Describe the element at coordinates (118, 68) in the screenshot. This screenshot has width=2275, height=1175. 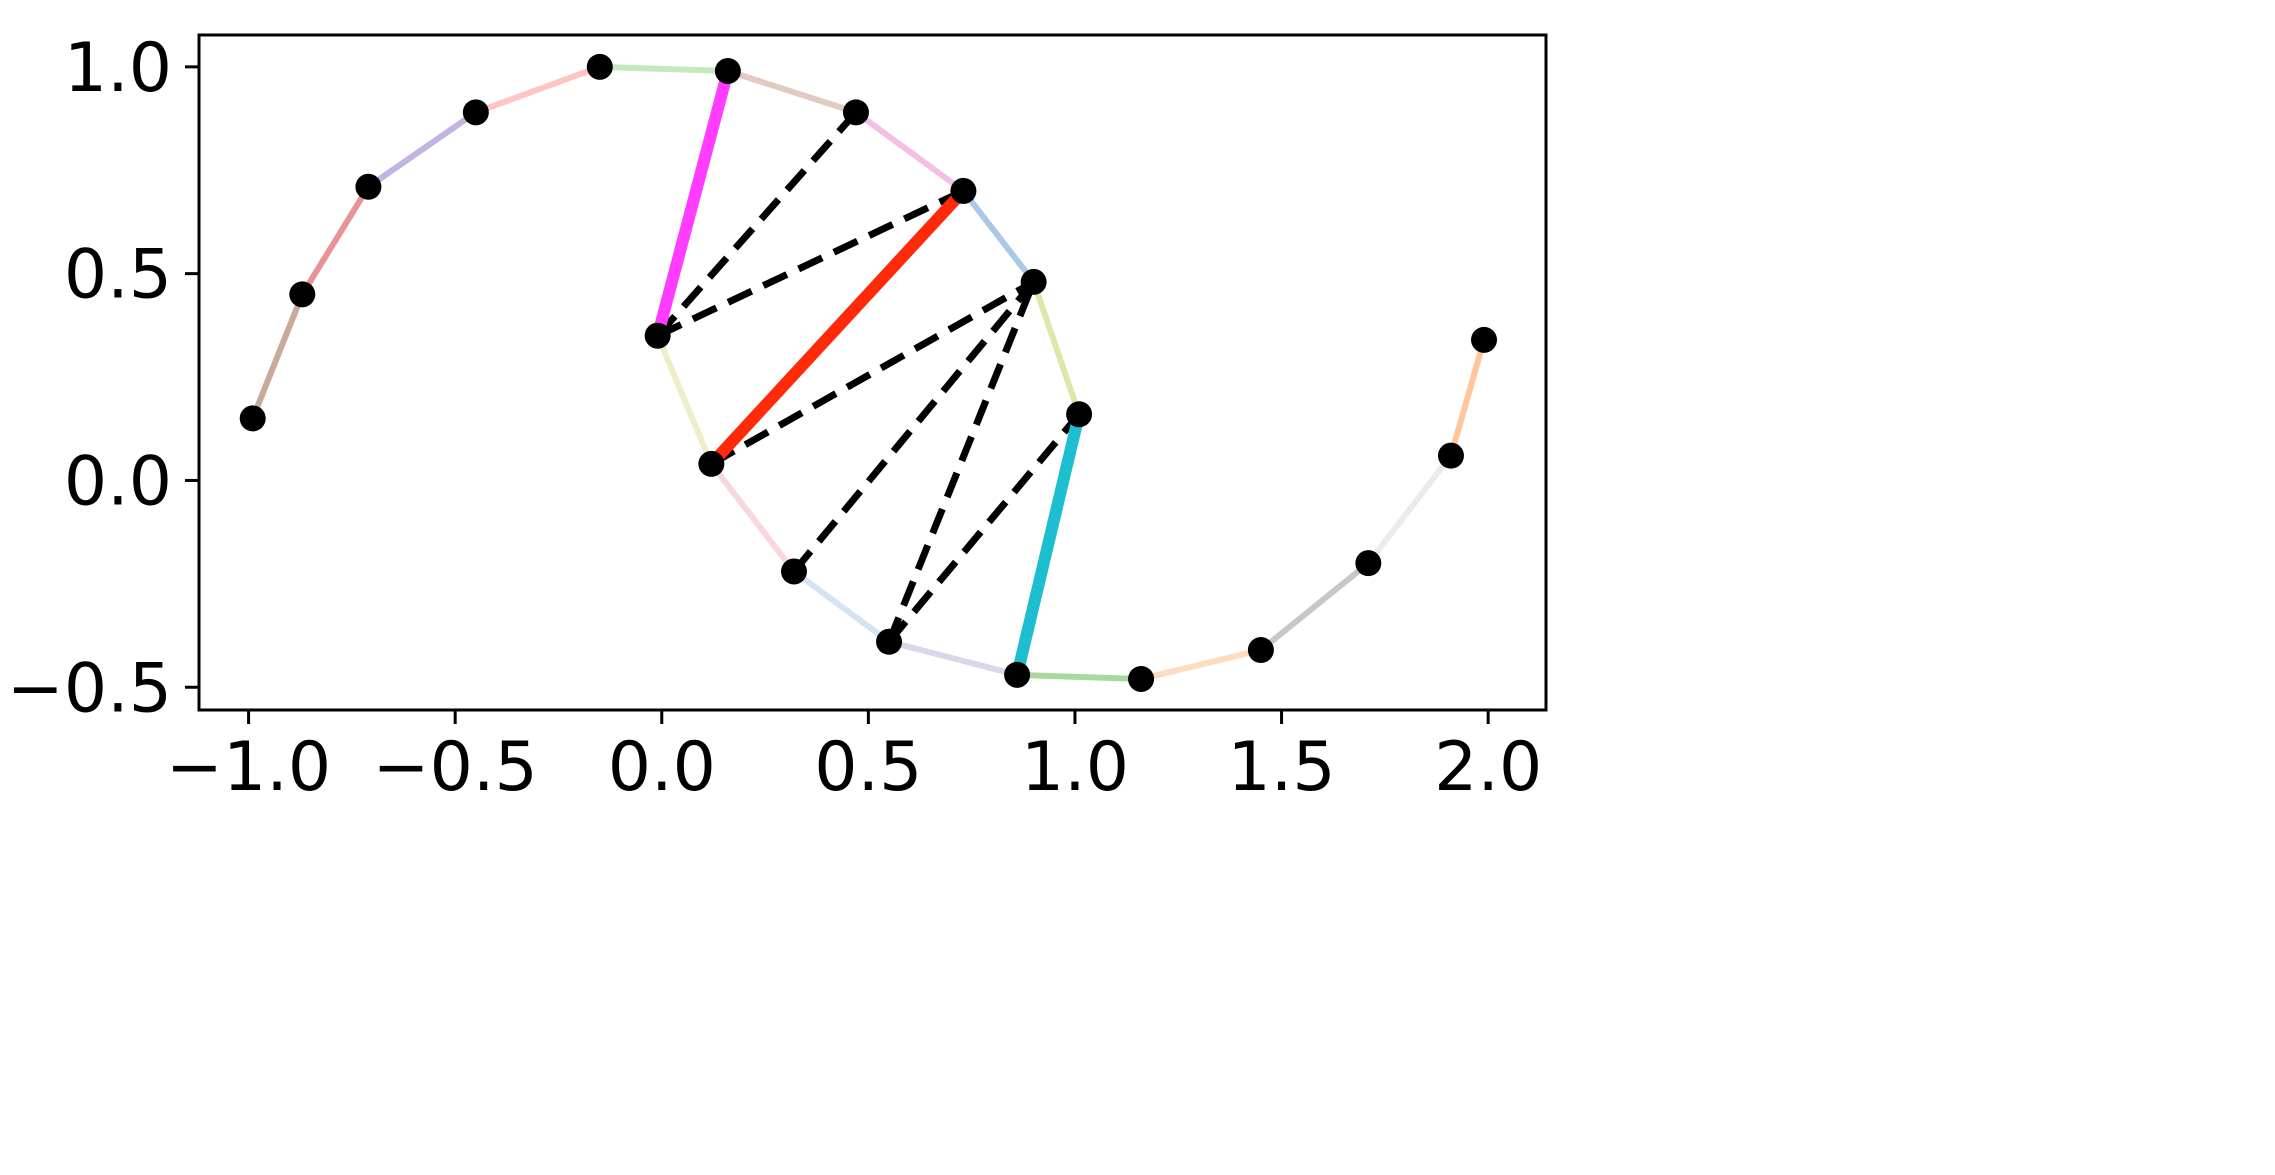
I see `y-tick-label-3: 1.0` at that location.